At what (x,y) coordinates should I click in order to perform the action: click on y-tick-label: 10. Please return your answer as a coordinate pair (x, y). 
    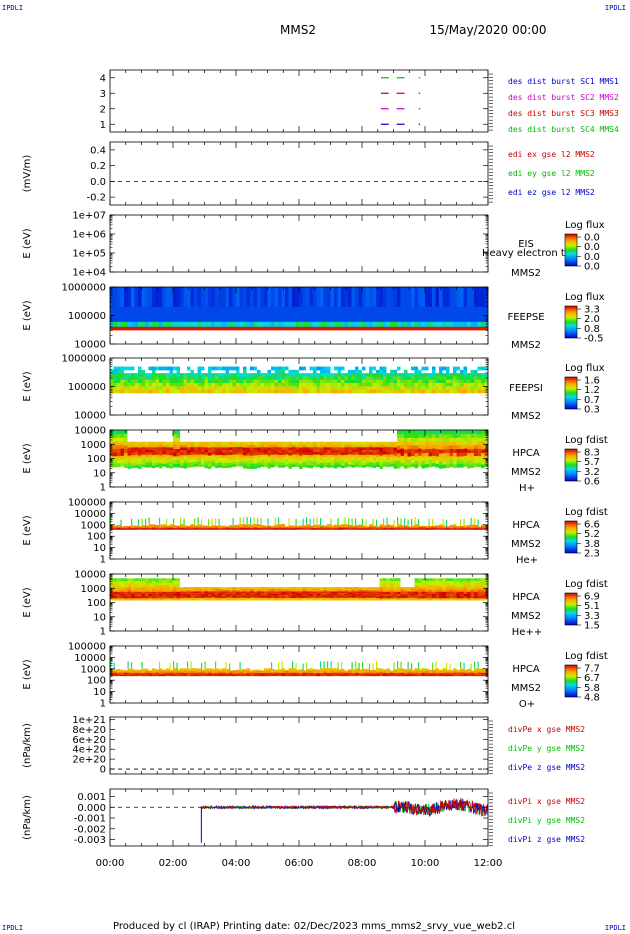
    Looking at the image, I should click on (99, 548).